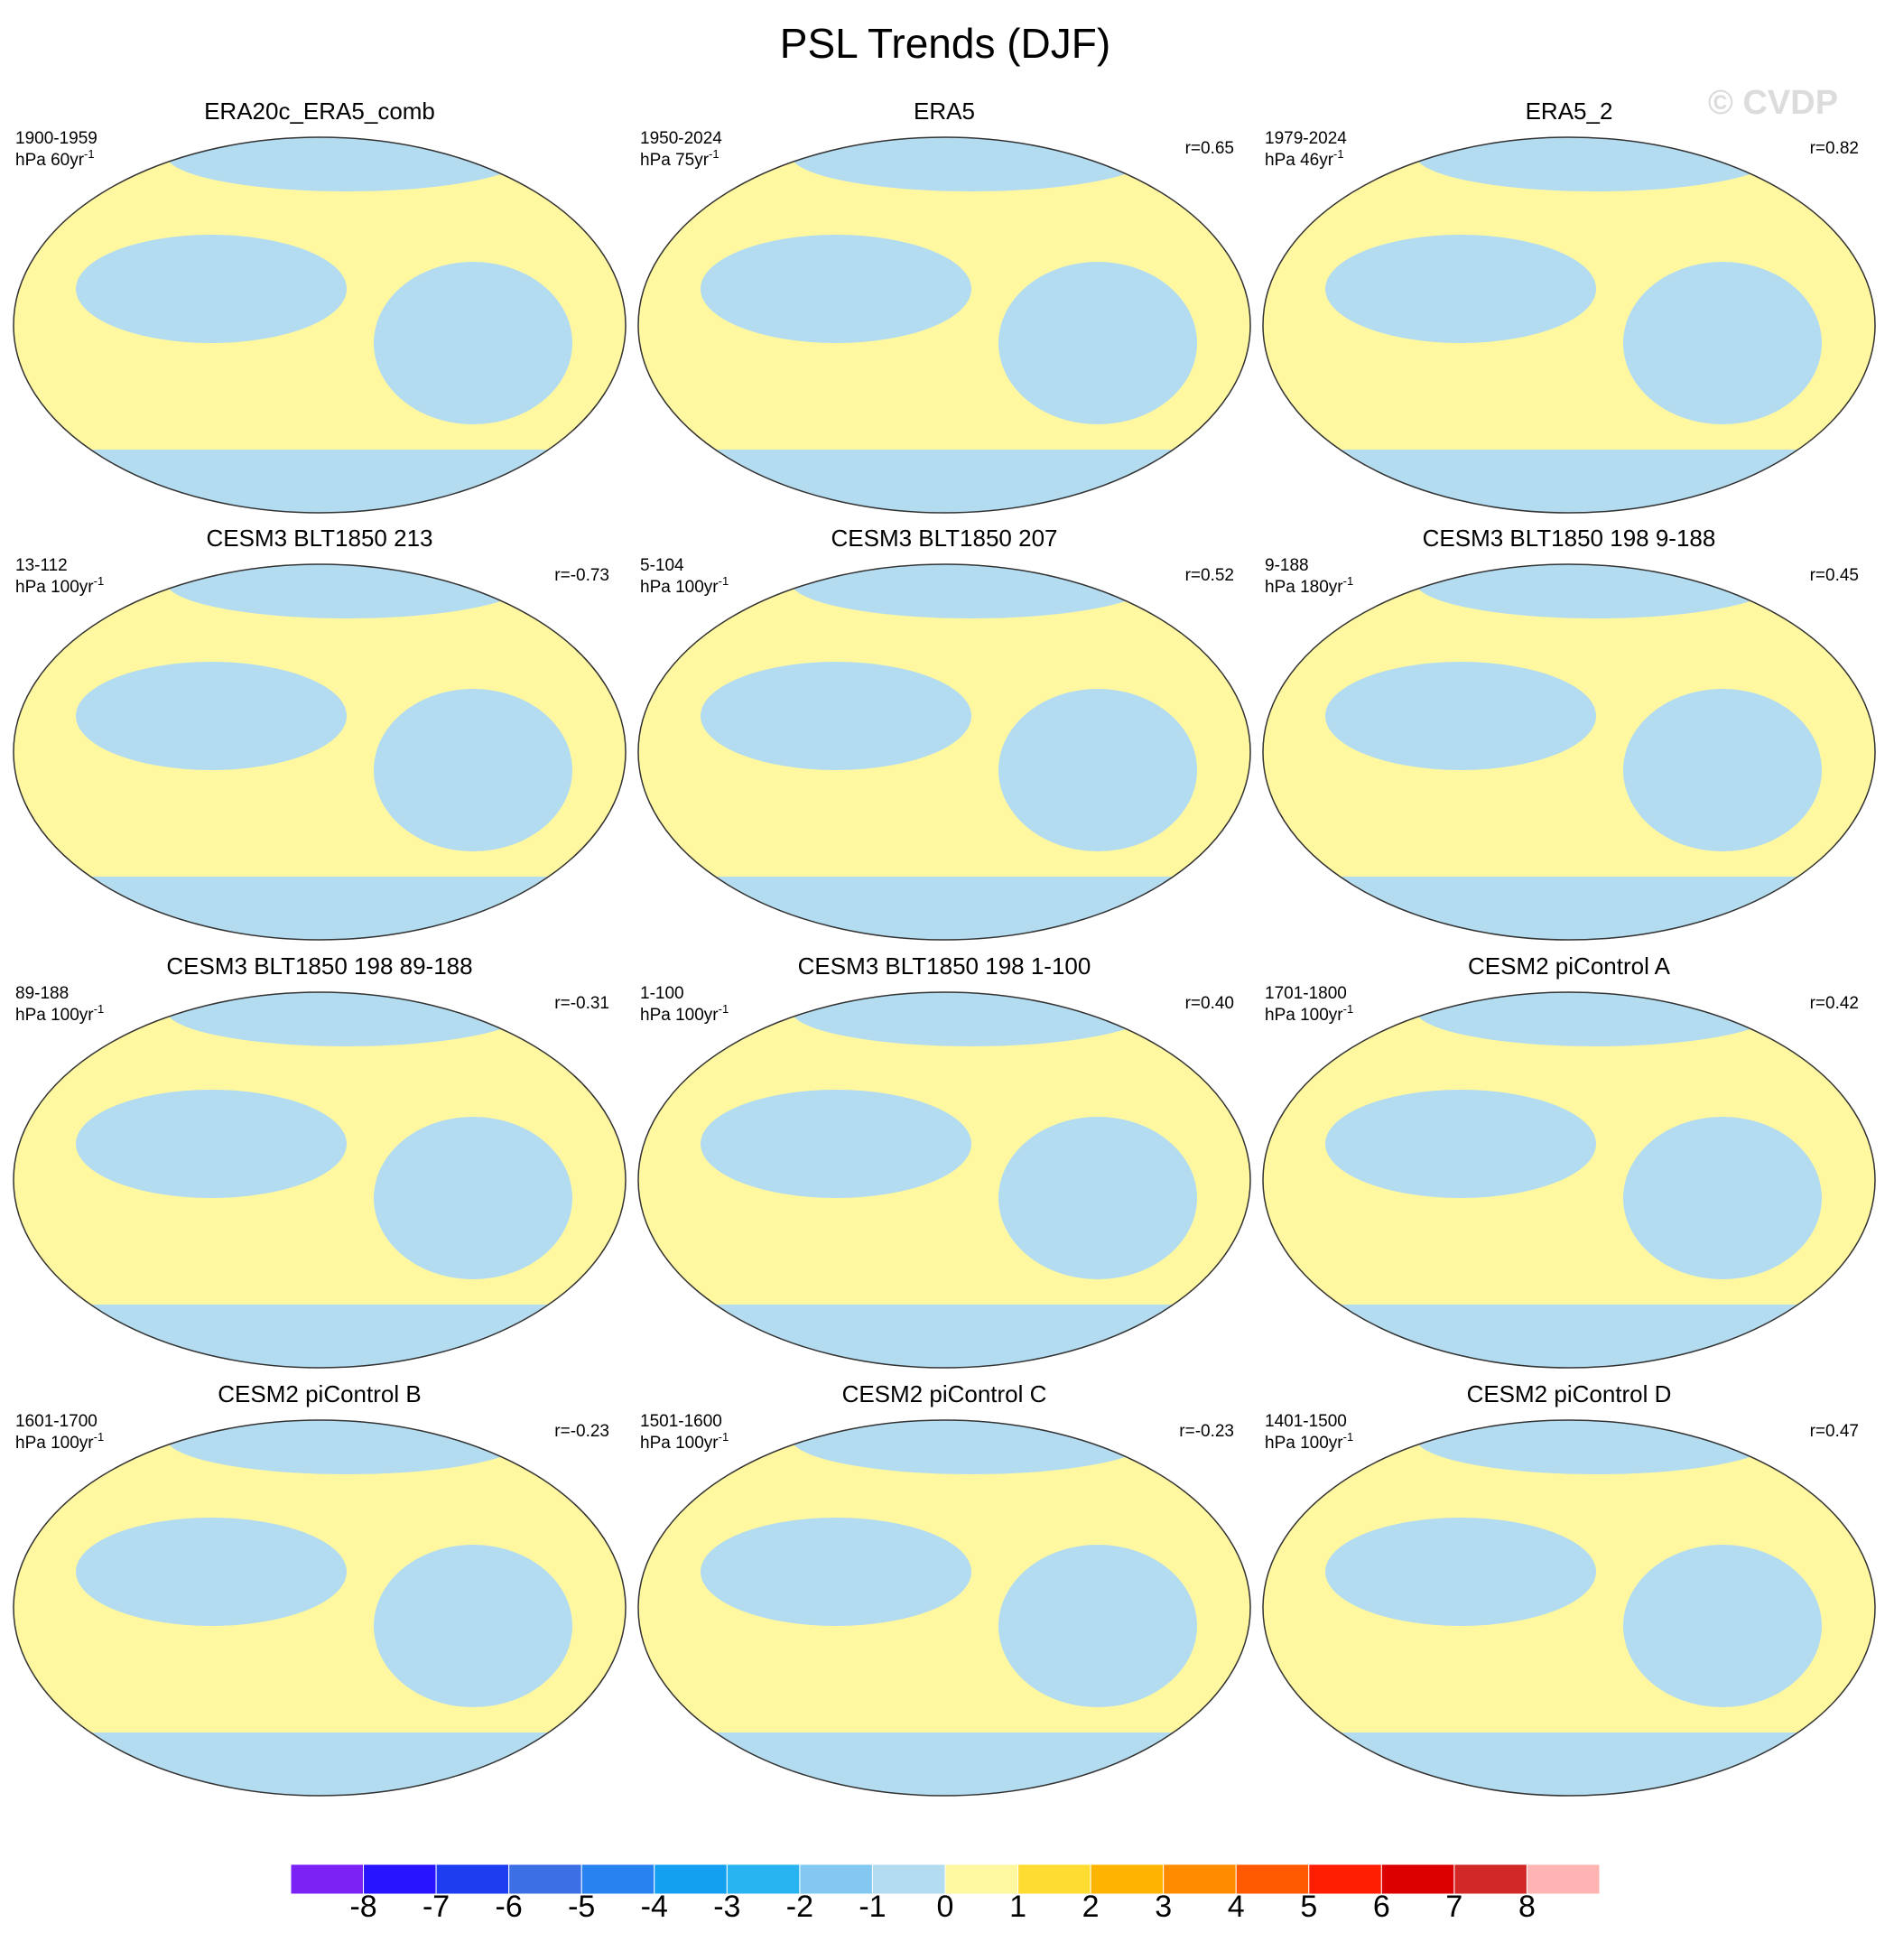 Image resolution: width=1894 pixels, height=1960 pixels. Describe the element at coordinates (436, 1907) in the screenshot. I see `colorbar-label: -7` at that location.